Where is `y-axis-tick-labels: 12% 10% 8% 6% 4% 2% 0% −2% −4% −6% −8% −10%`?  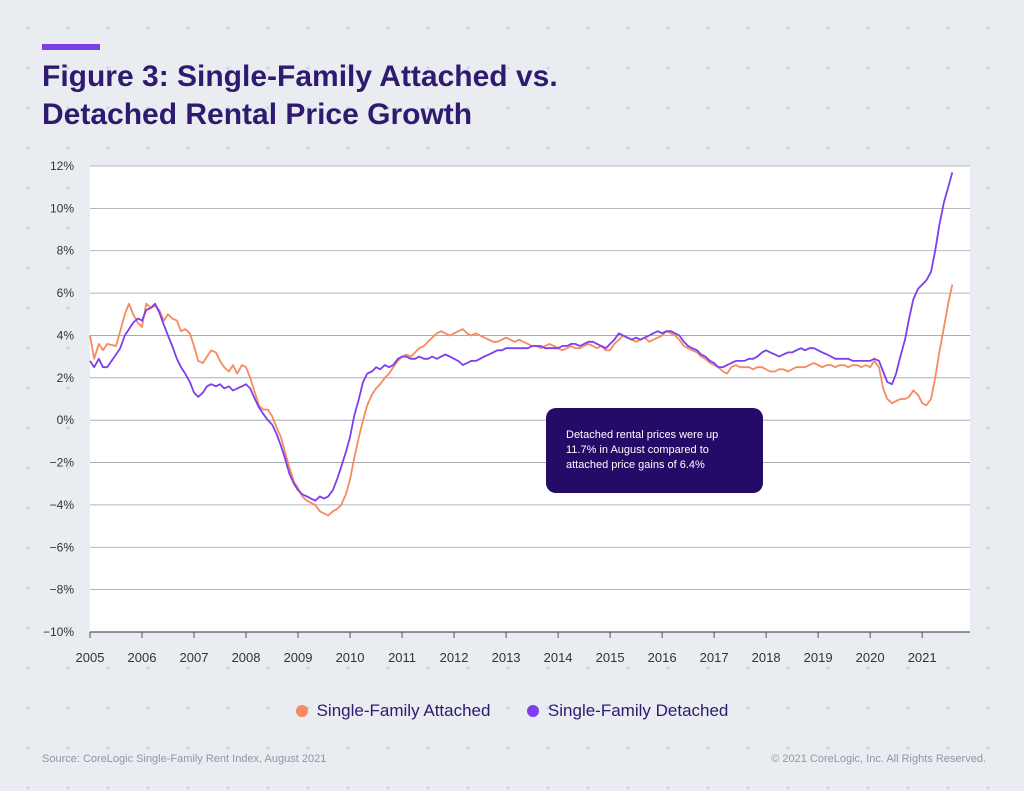
y-axis-tick-labels: 12% 10% 8% 6% 4% 2% 0% −2% −4% −6% −8% −10% is located at coordinates (58, 399).